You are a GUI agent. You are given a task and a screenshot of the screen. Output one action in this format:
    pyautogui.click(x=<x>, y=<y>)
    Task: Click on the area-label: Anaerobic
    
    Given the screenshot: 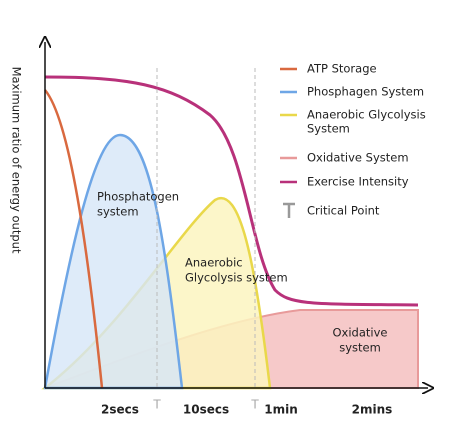 What is the action you would take?
    pyautogui.click(x=214, y=263)
    